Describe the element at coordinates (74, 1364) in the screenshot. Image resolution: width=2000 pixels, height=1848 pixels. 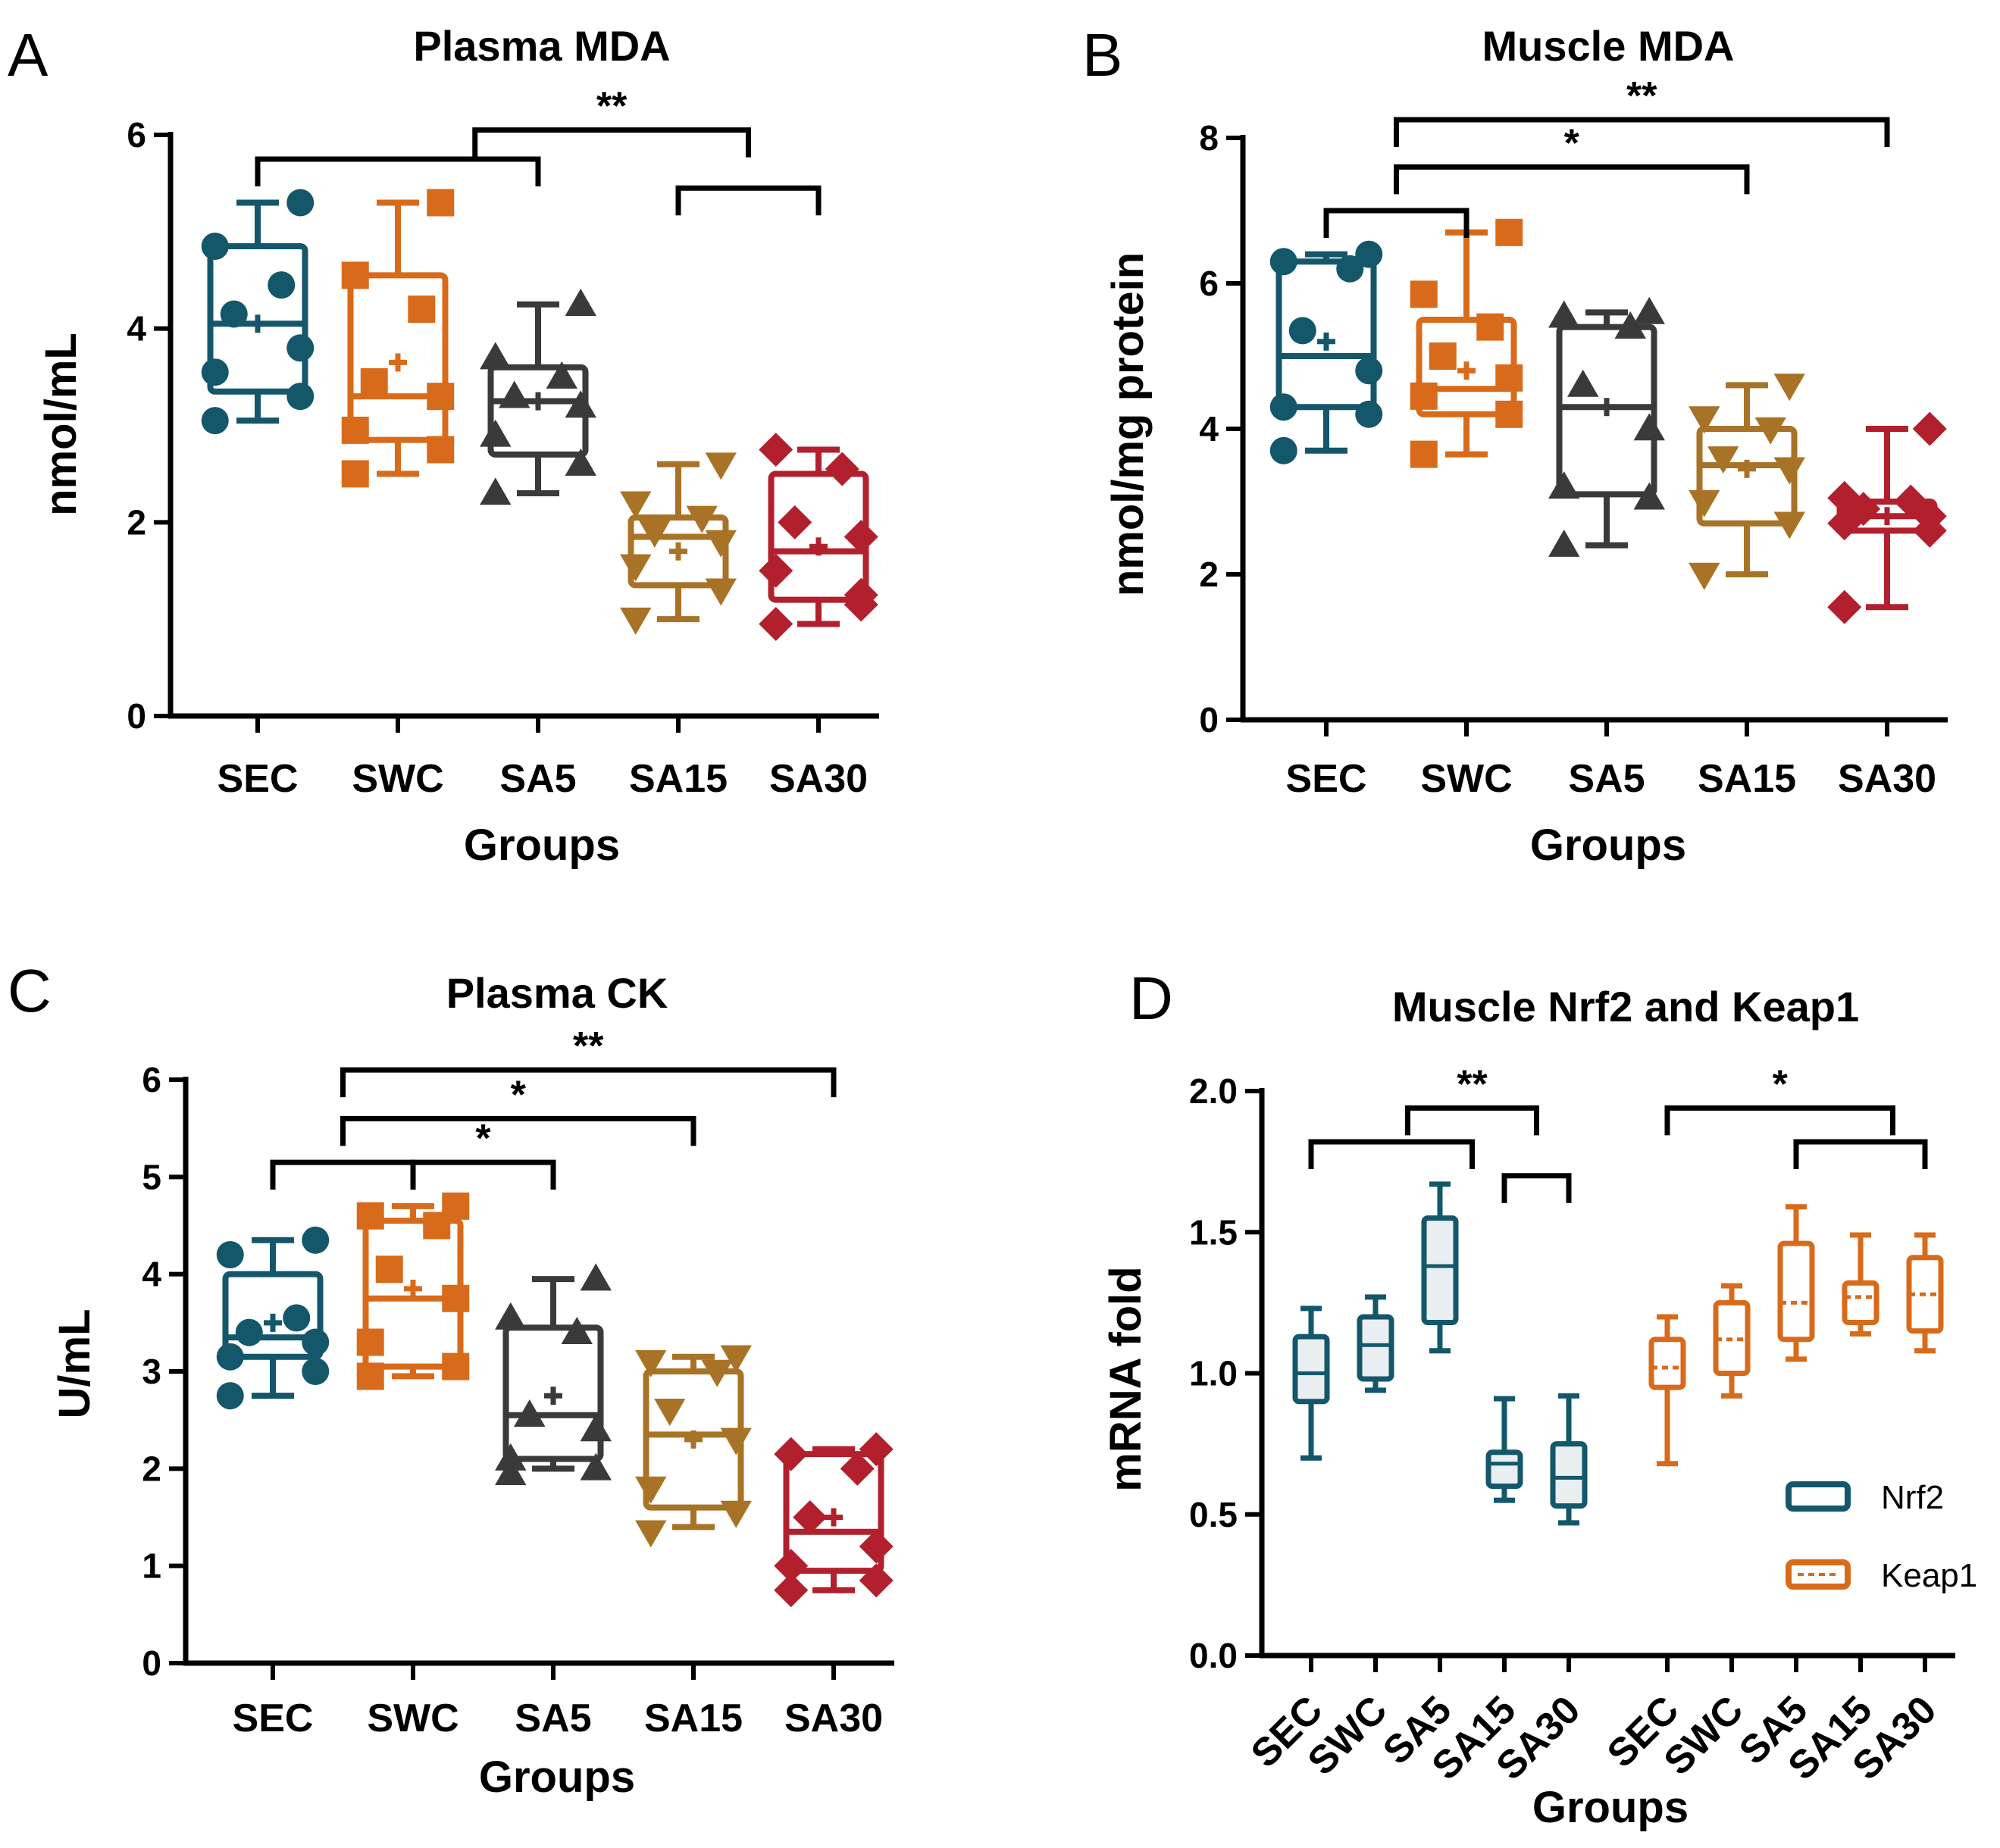
I see `y-axis-label: U/mL` at that location.